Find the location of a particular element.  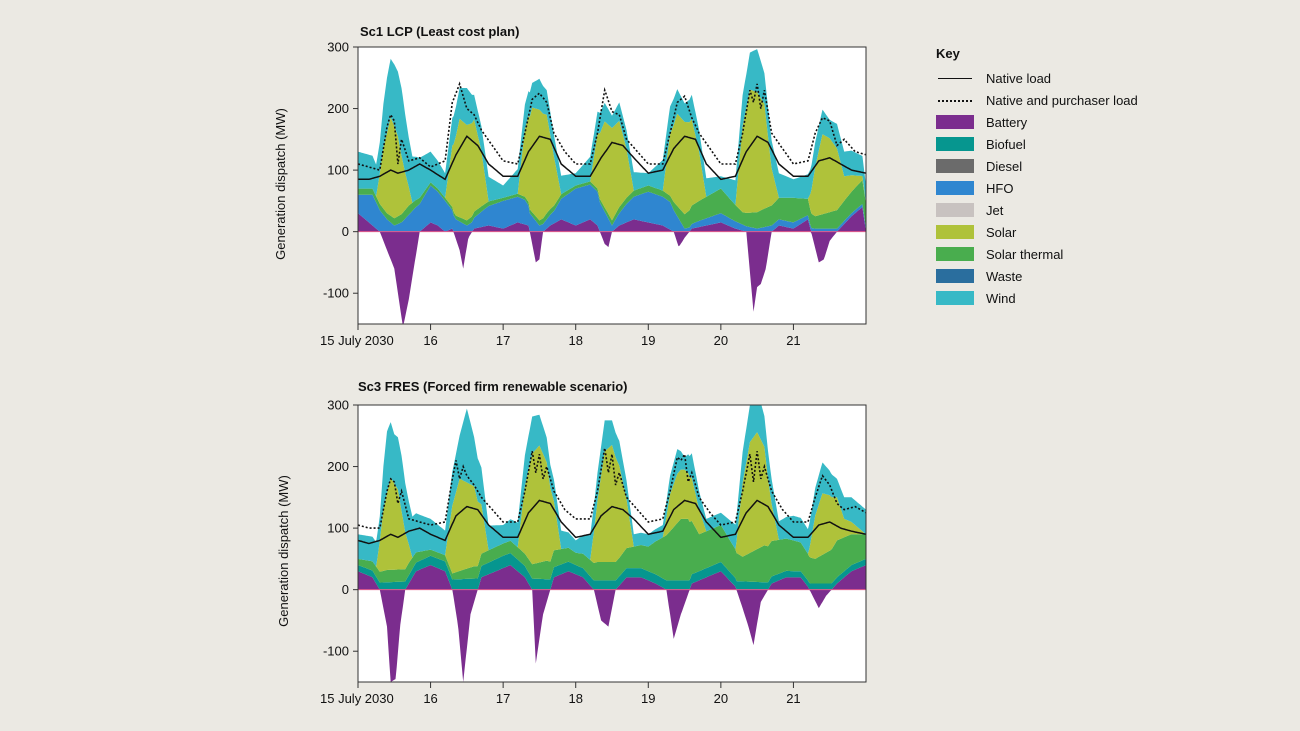

legend-item-wind: Wind is located at coordinates (1066, 298).